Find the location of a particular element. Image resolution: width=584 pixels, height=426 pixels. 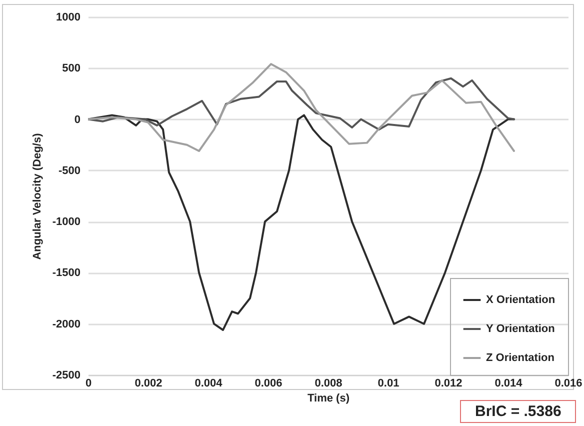

x-tick-label: 0.004 is located at coordinates (209, 384).